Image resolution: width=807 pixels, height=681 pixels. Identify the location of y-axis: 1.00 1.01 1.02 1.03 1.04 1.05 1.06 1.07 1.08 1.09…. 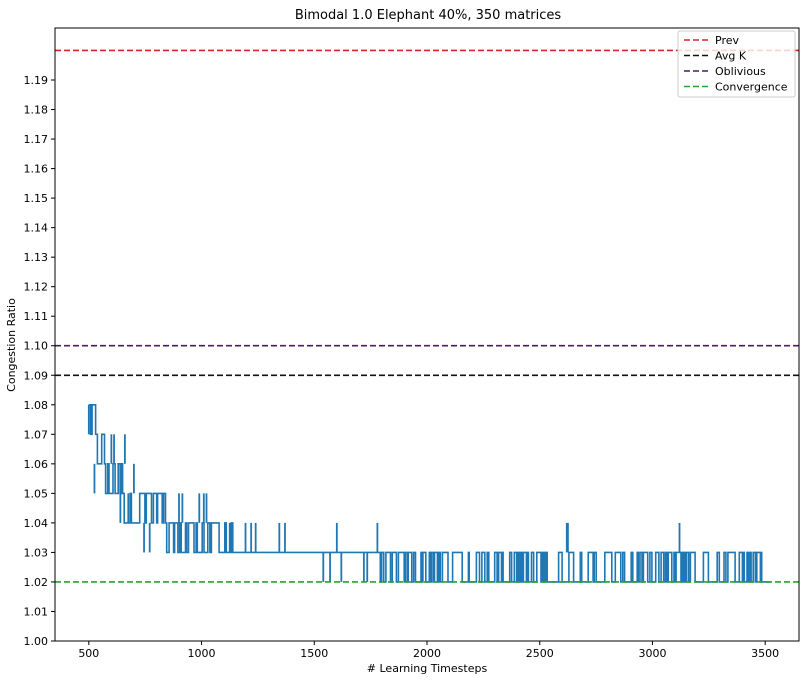
(39, 361).